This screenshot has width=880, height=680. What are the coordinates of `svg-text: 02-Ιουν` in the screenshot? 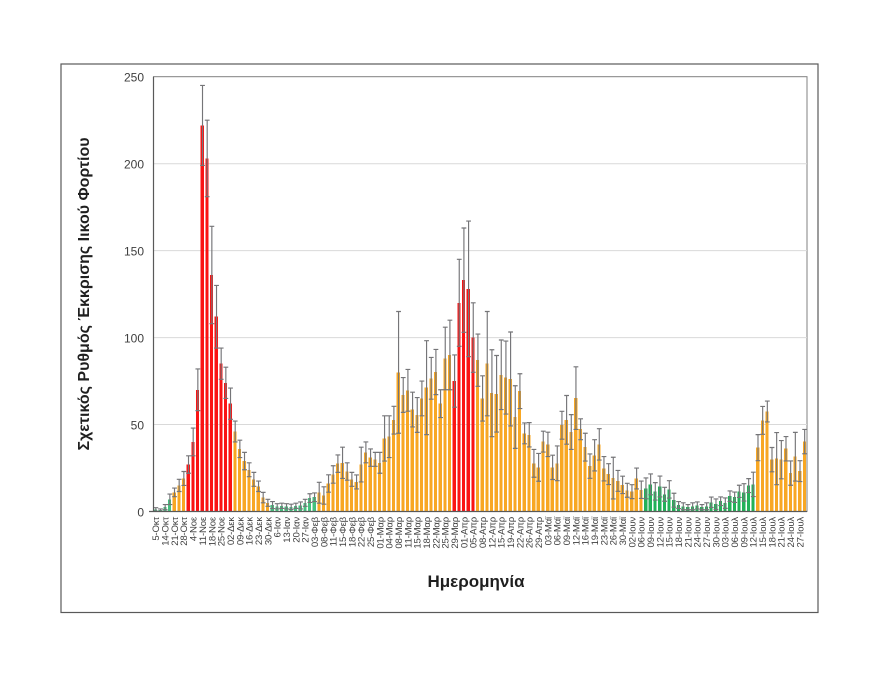 It's located at (632, 532).